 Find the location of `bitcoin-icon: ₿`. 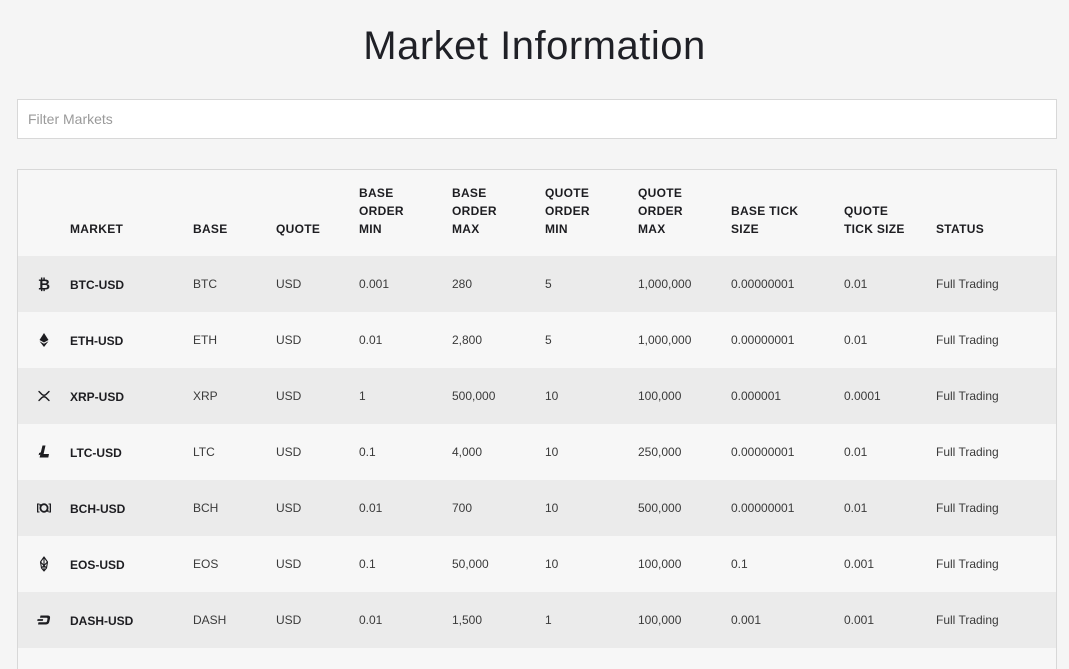

bitcoin-icon: ₿ is located at coordinates (44, 284).